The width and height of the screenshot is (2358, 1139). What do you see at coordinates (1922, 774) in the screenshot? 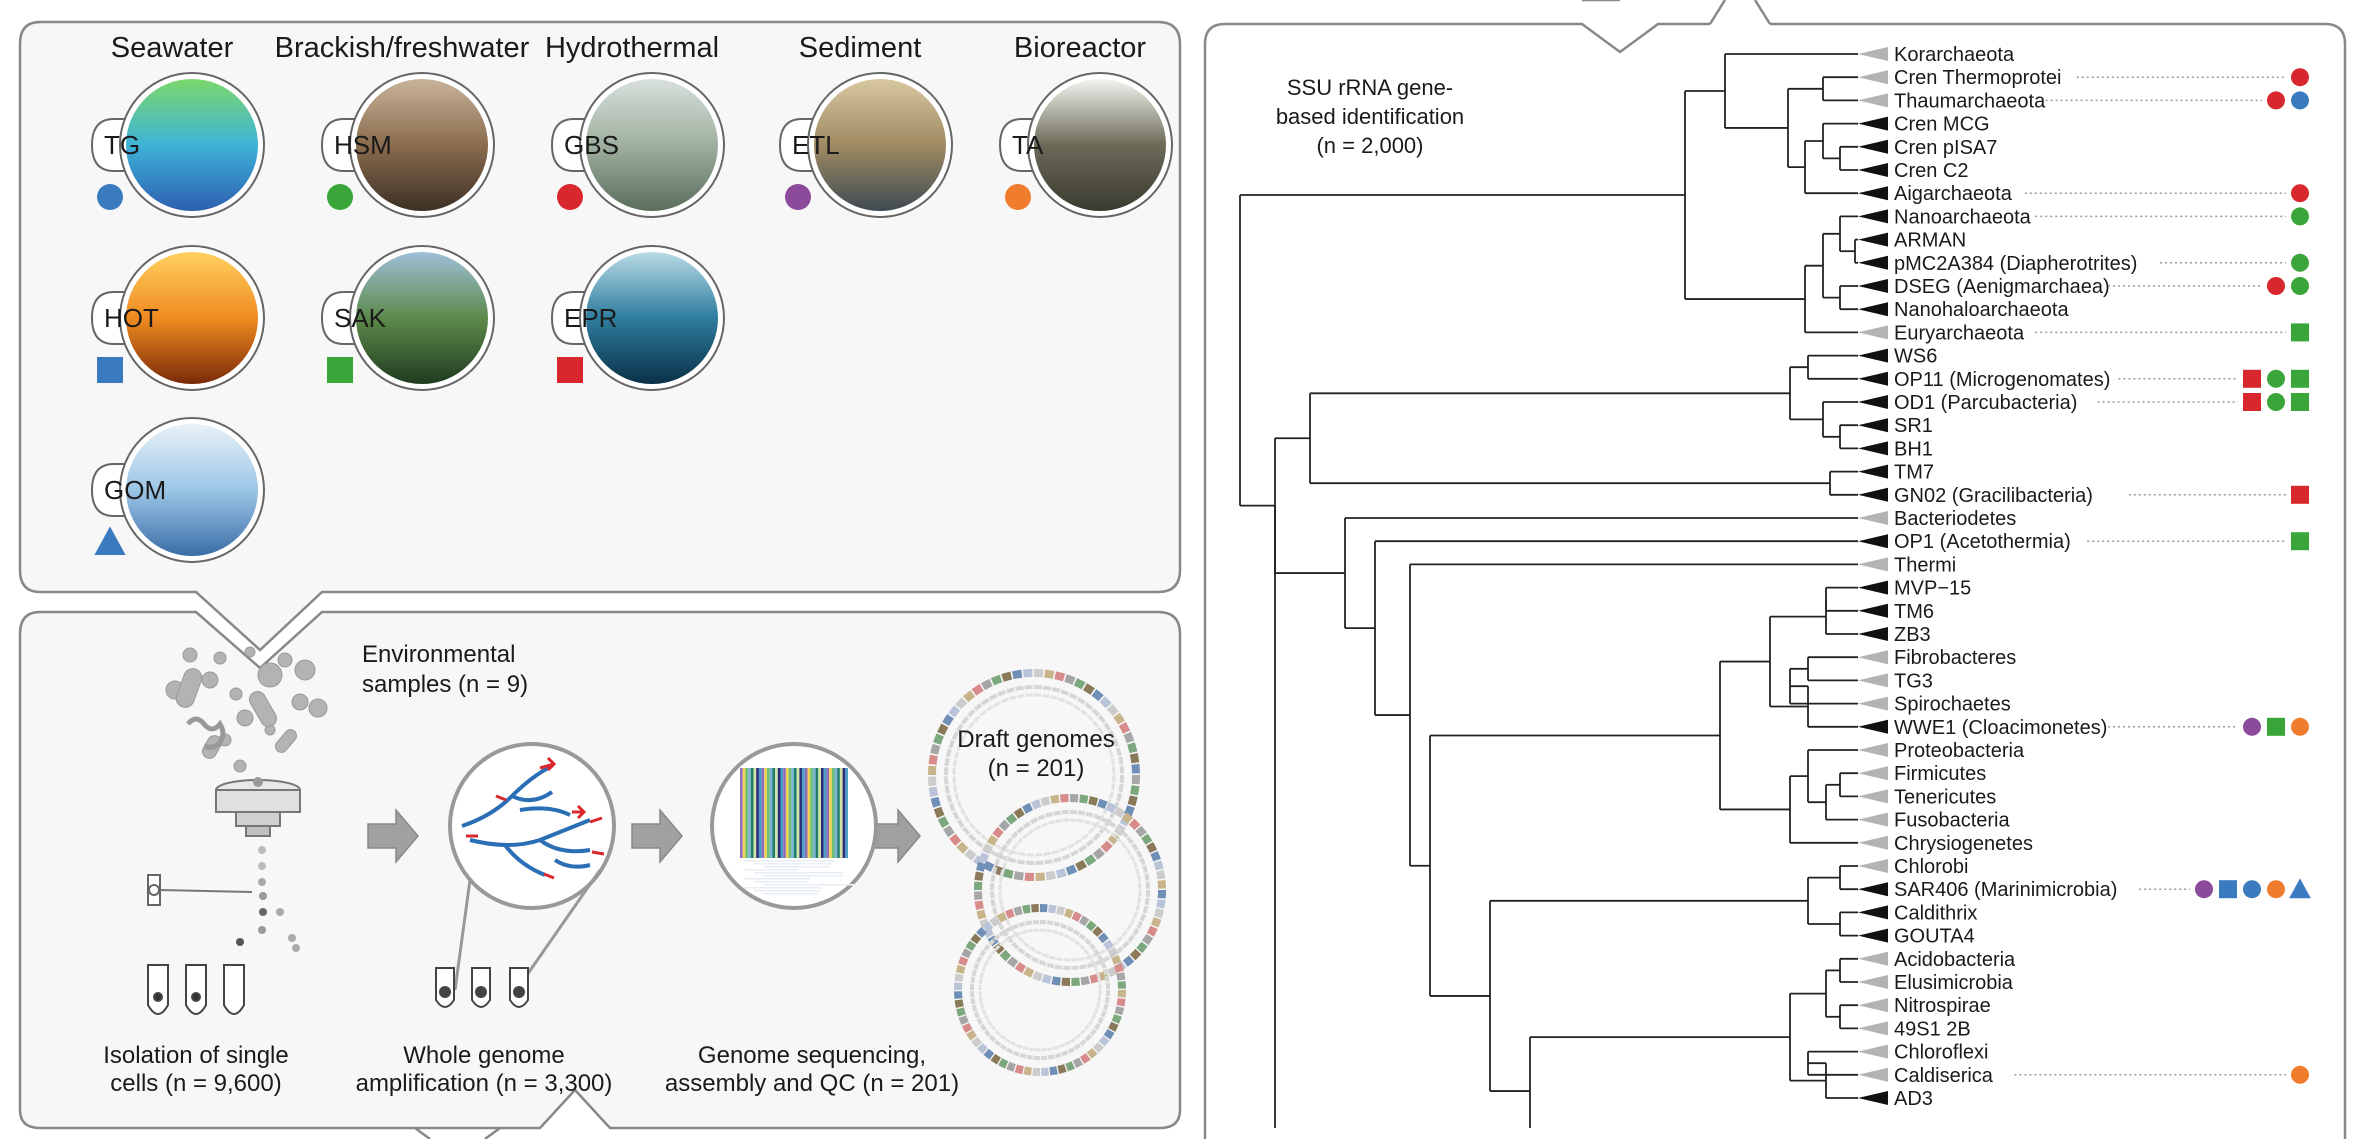
I see `tree-leaf: Firmicutes` at bounding box center [1922, 774].